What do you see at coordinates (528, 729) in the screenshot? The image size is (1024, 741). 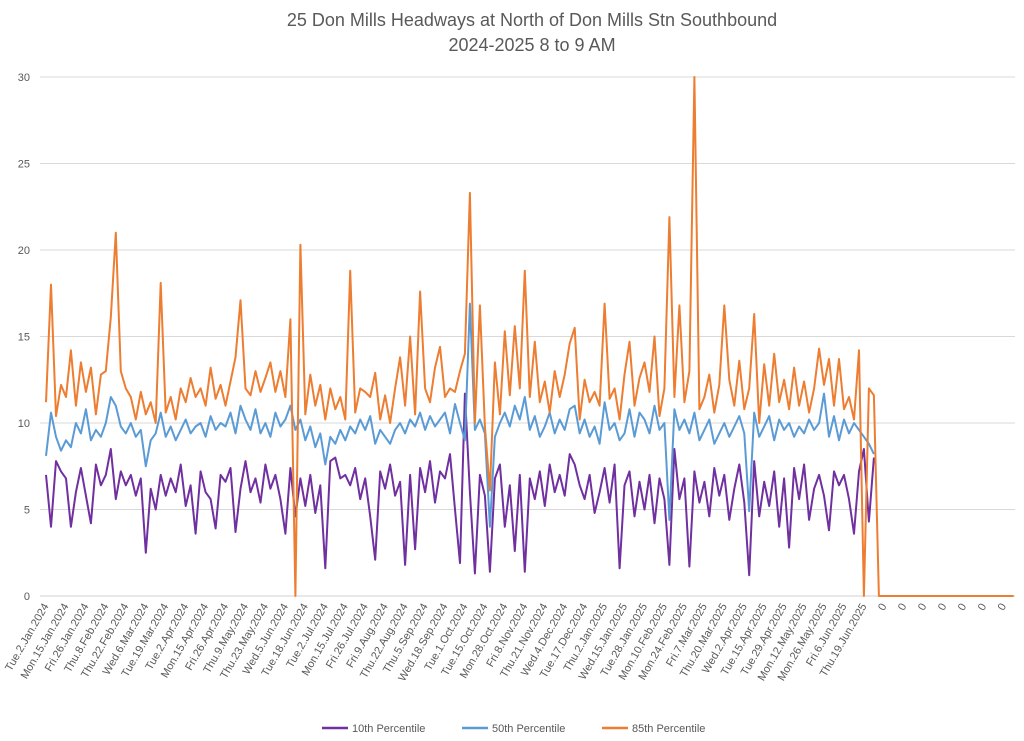 I see `legend-label-50th: 50th Percentile` at bounding box center [528, 729].